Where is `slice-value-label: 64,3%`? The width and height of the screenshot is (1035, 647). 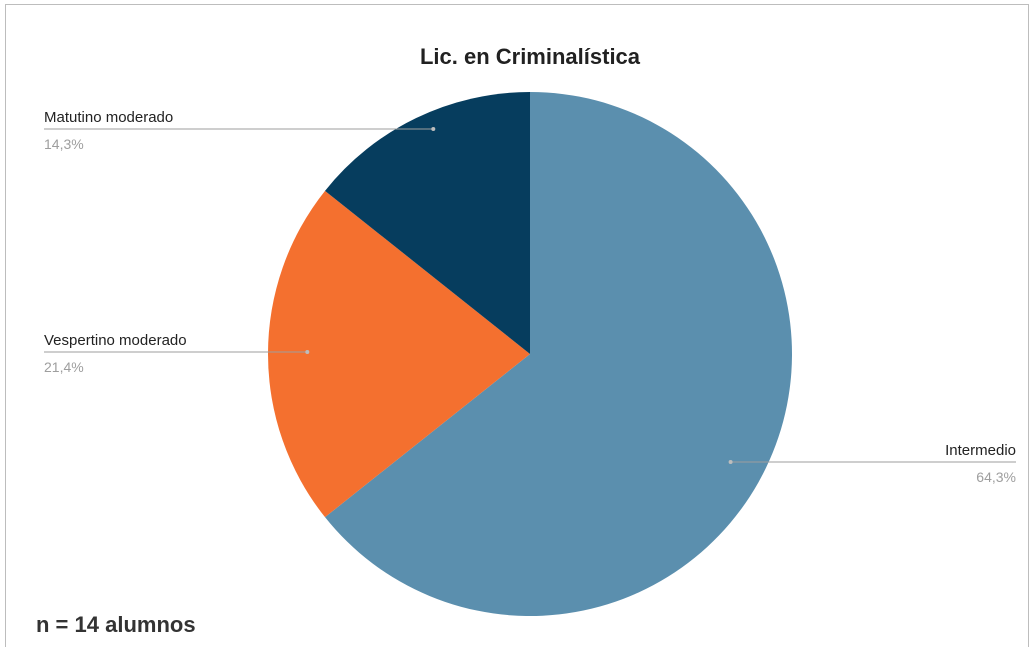 slice-value-label: 64,3% is located at coordinates (996, 477).